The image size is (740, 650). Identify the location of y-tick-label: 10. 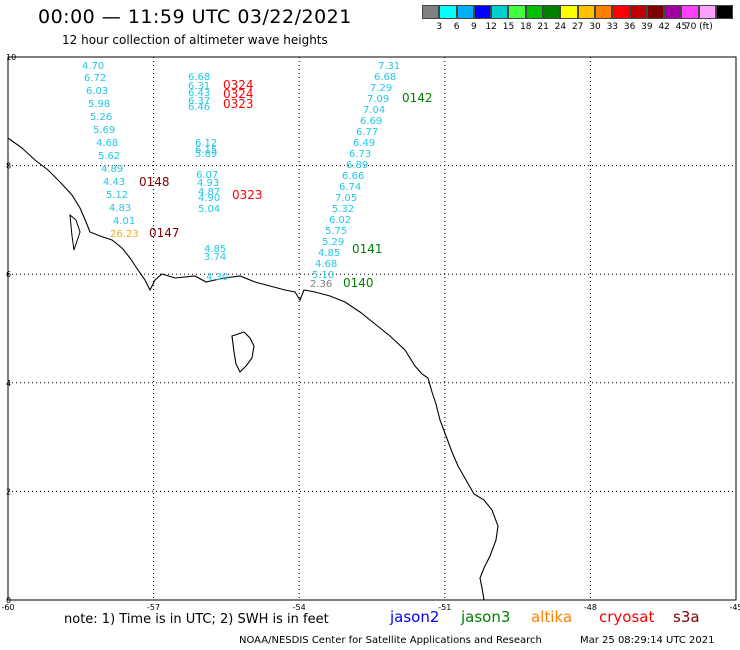
(11, 57).